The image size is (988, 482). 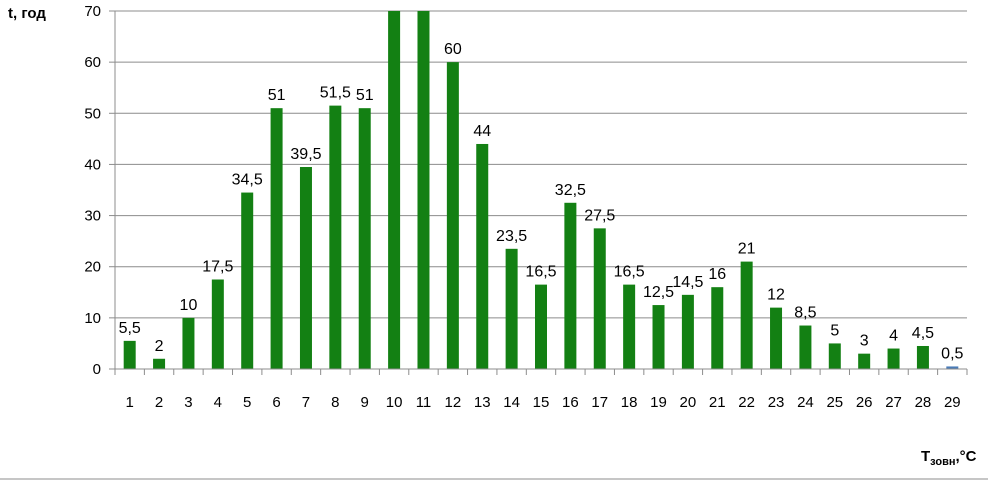 I want to click on data-label: 51,5, so click(x=335, y=93).